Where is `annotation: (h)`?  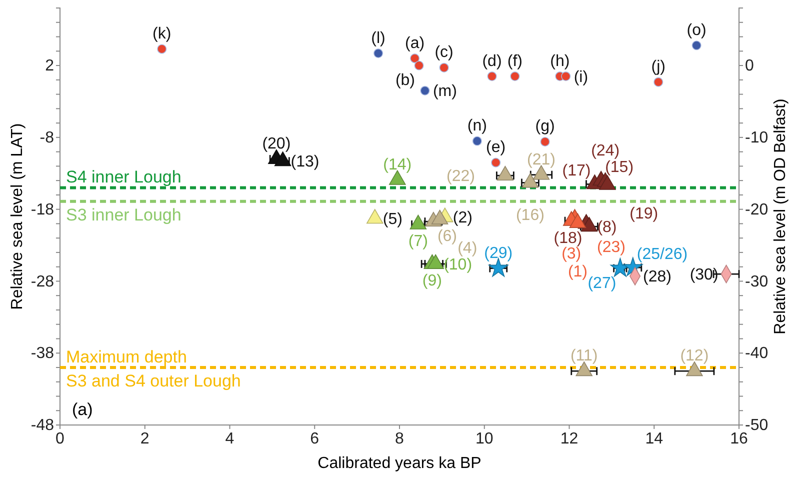 annotation: (h) is located at coordinates (560, 61).